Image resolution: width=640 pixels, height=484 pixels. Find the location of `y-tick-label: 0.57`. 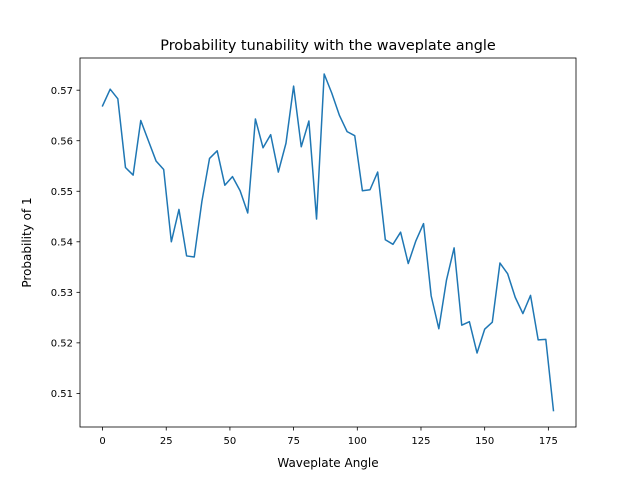

y-tick-label: 0.57 is located at coordinates (62, 91).